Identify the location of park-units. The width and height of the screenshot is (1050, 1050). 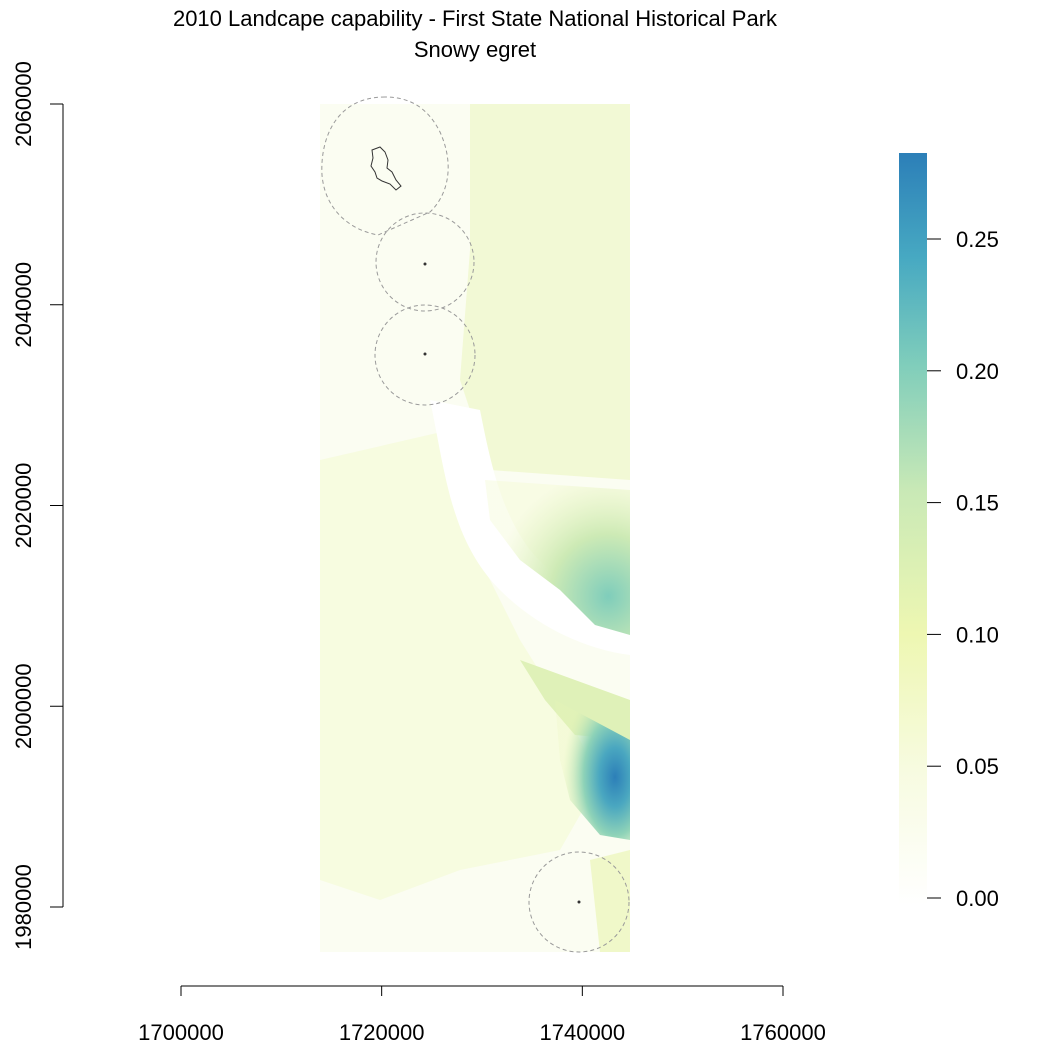
(475, 525).